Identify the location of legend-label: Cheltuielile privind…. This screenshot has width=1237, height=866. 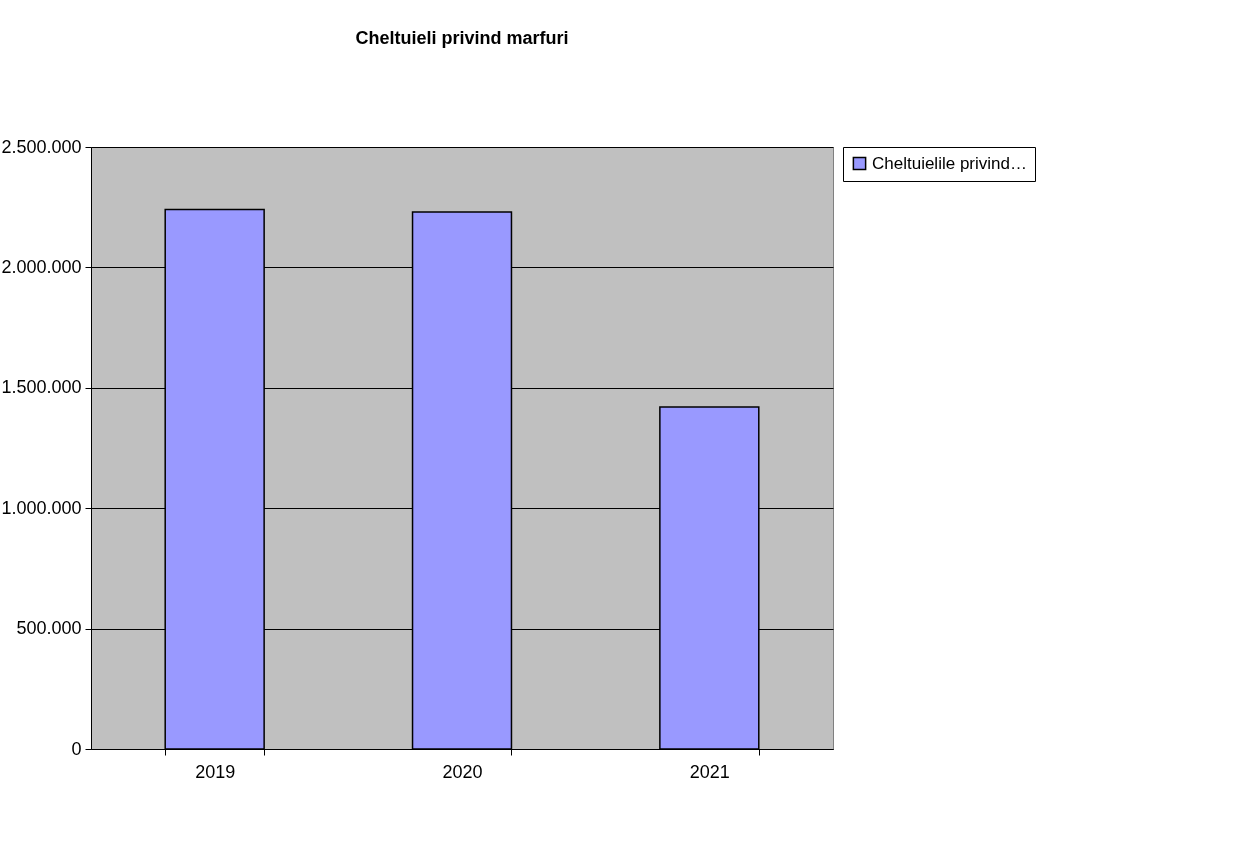
(949, 163).